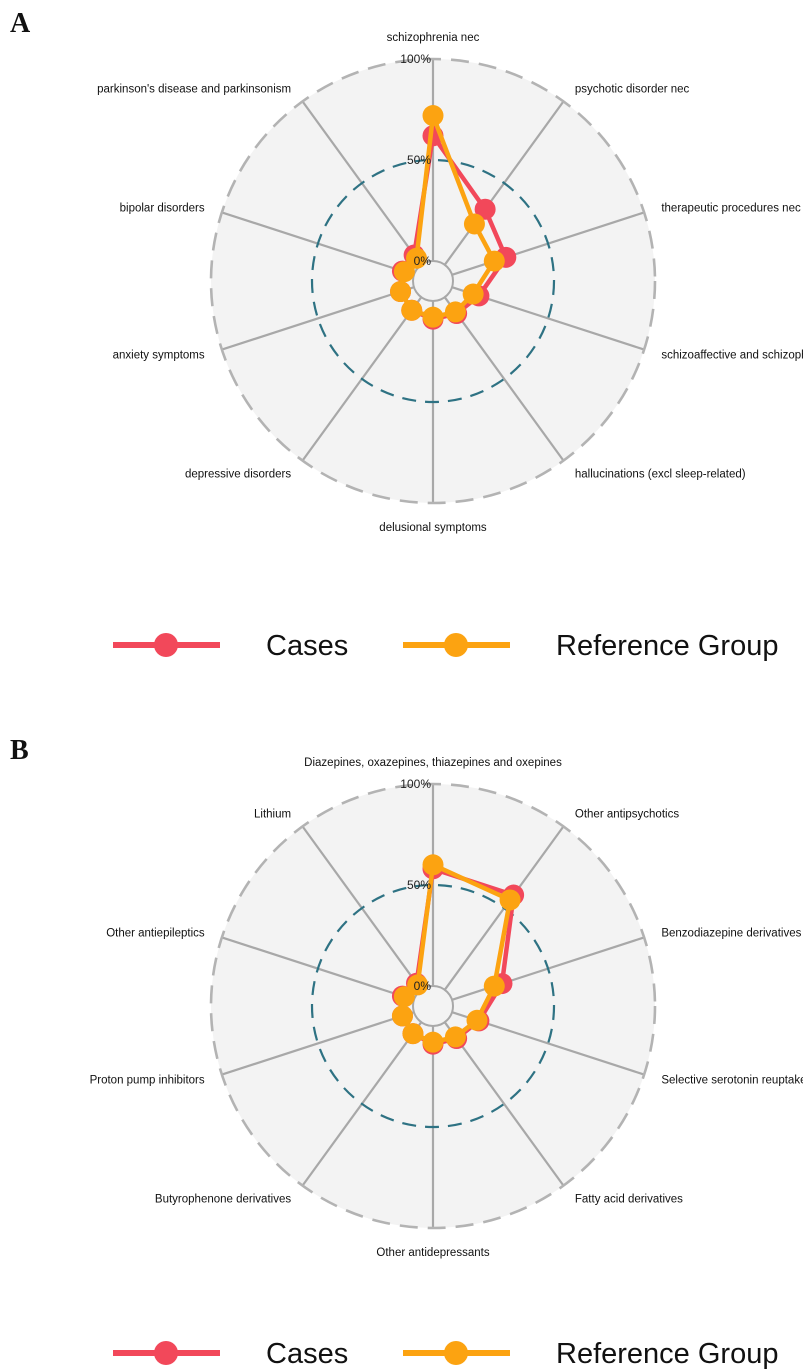 The height and width of the screenshot is (1369, 803). I want to click on category-label: Other antidepressants, so click(432, 1253).